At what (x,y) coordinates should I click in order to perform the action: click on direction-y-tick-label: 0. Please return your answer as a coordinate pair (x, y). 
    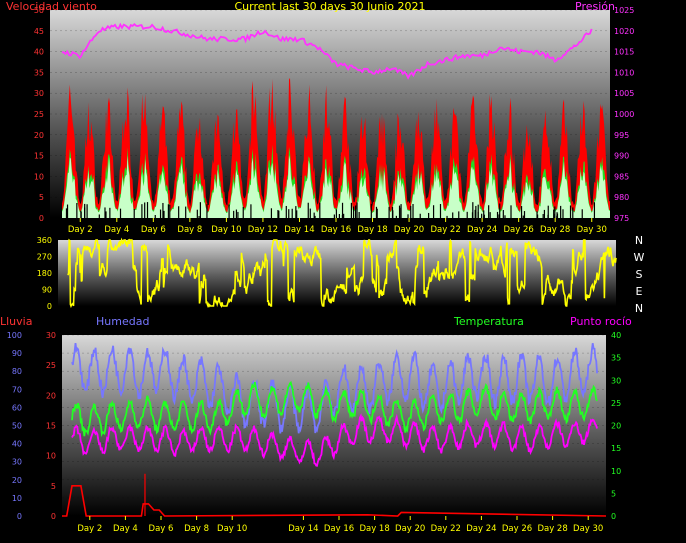
    Looking at the image, I should click on (49, 306).